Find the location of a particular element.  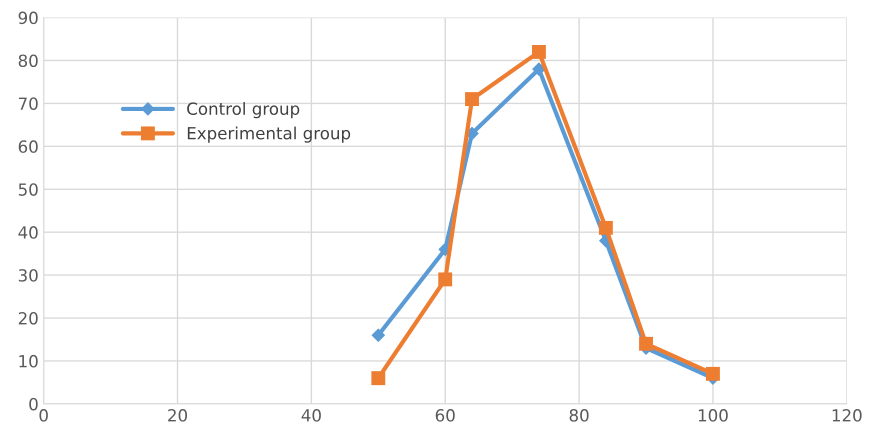

y-tick-label: 90 is located at coordinates (28, 18).